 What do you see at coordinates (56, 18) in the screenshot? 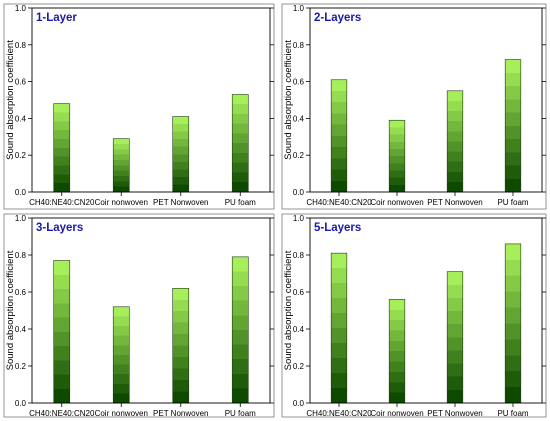
I see `panel-title: 1-Layer` at bounding box center [56, 18].